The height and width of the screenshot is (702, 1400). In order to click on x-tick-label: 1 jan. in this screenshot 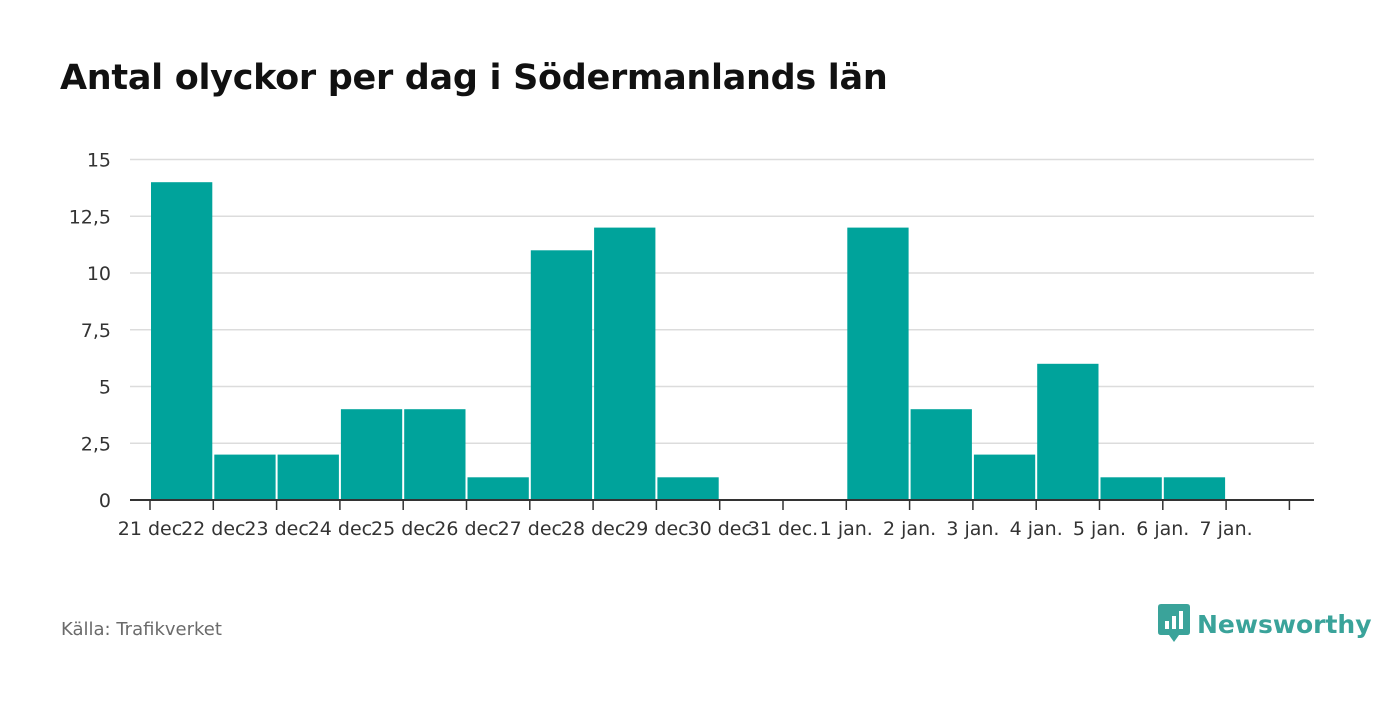, I will do `click(846, 529)`.